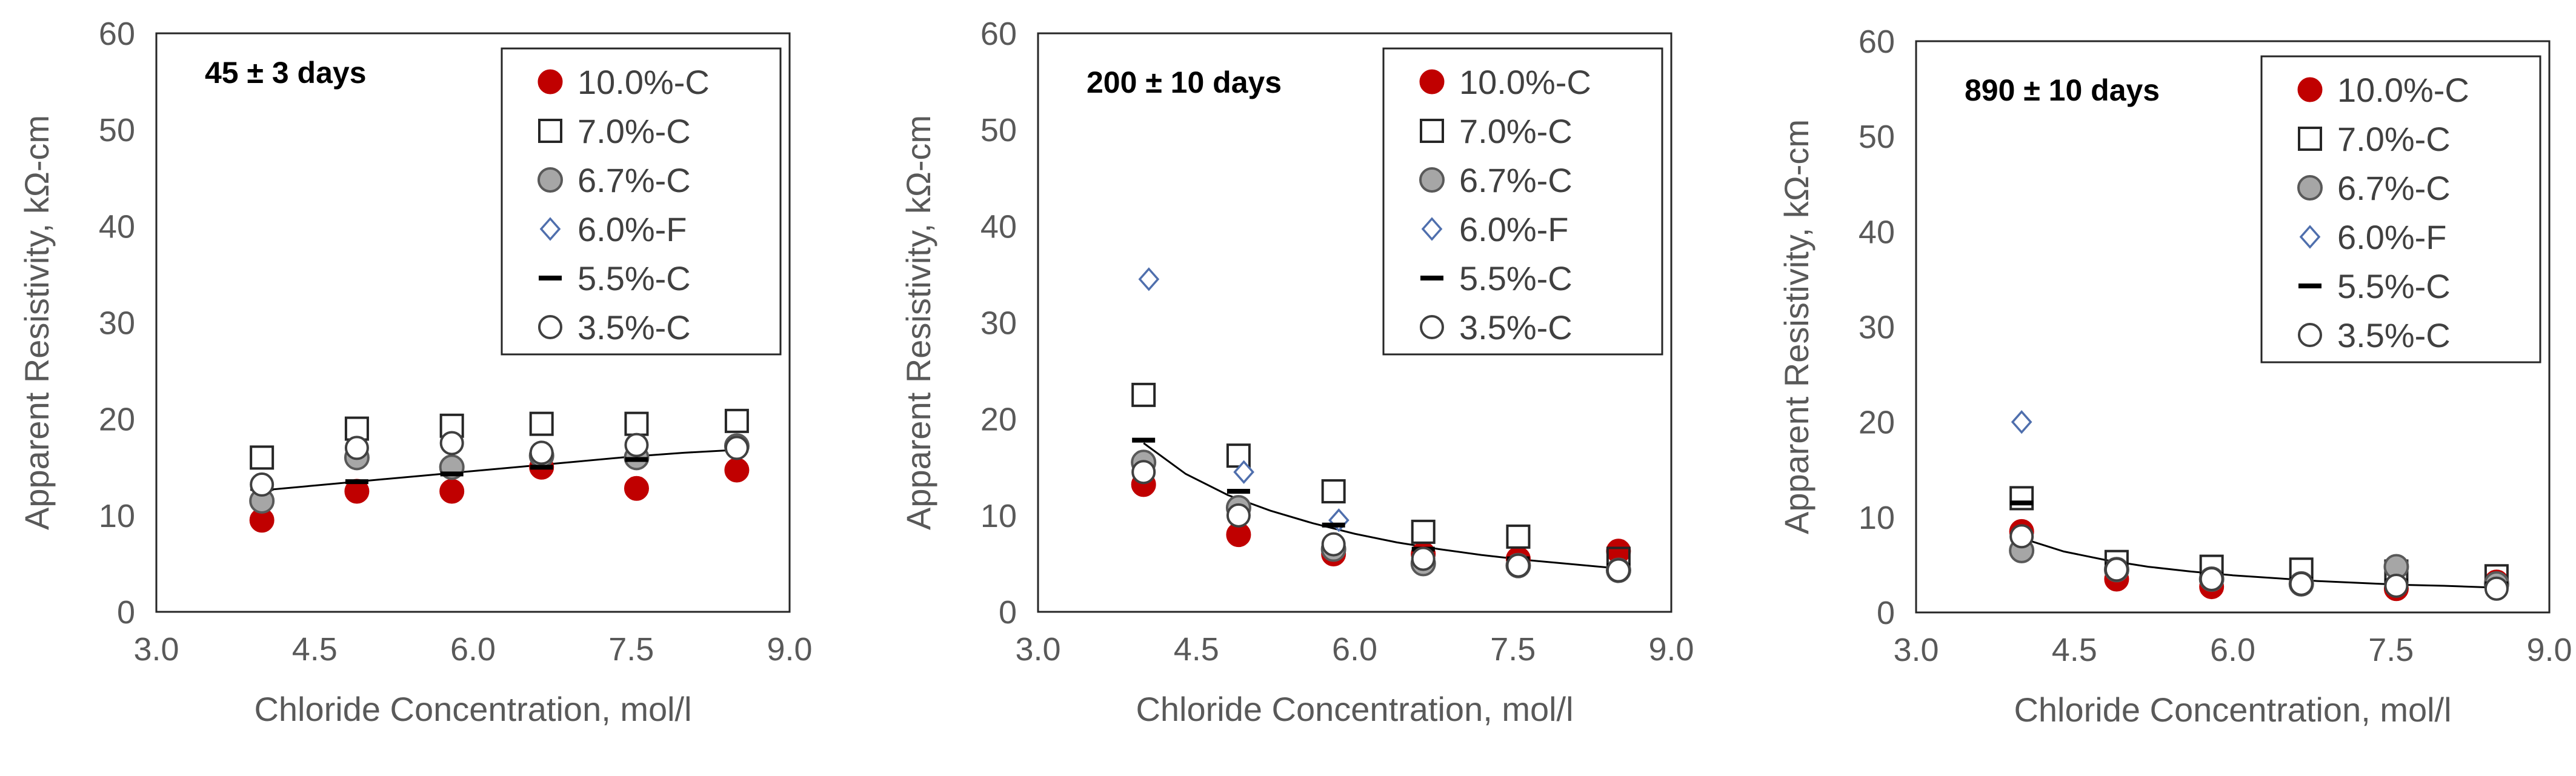  I want to click on series-7.0%-C, so click(499, 439).